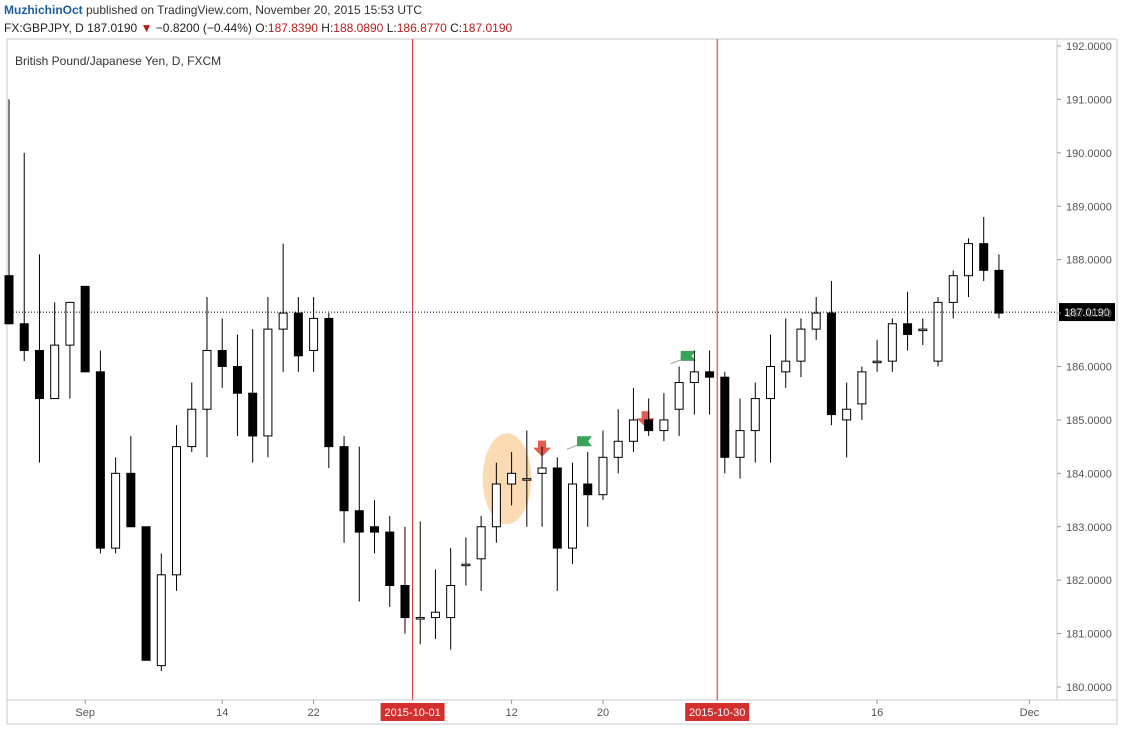  I want to click on time-axis, so click(562, 712).